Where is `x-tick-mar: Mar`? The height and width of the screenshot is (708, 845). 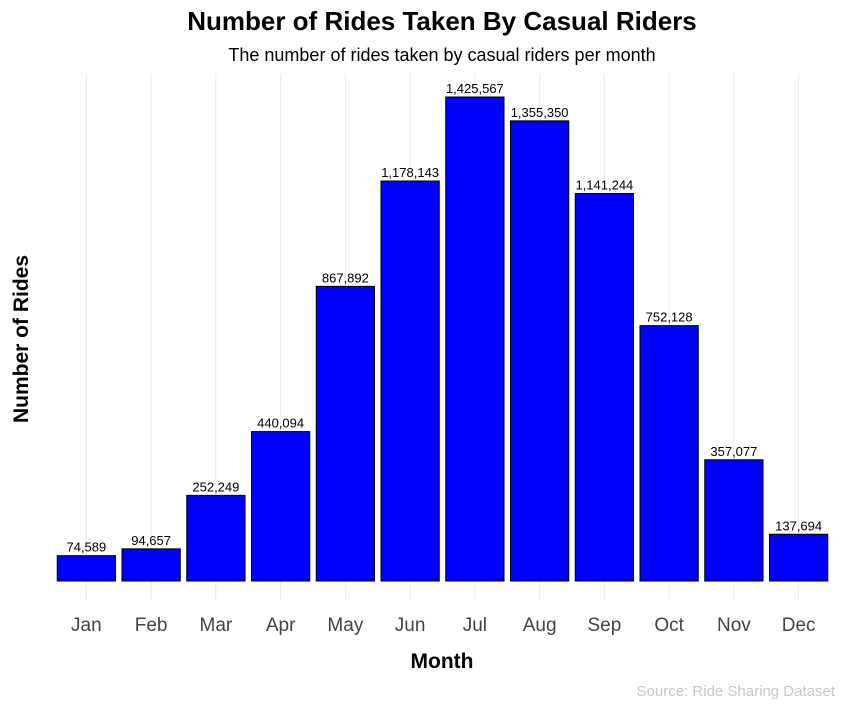
x-tick-mar: Mar is located at coordinates (216, 625).